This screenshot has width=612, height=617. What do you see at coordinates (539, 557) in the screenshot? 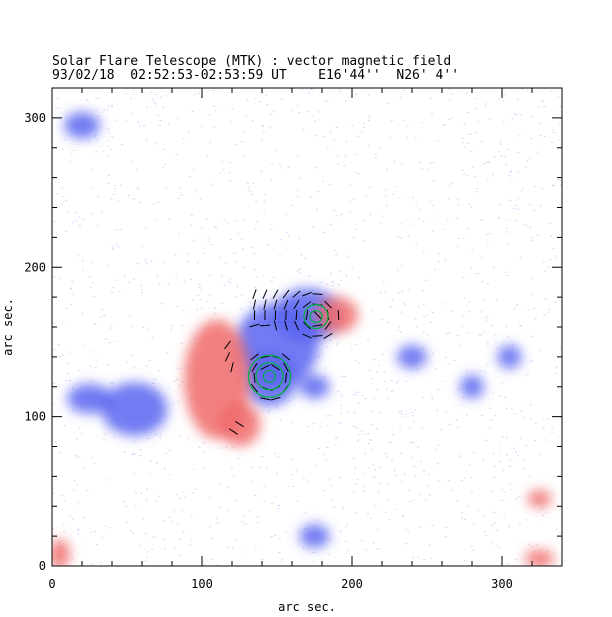
I see `positive-region` at bounding box center [539, 557].